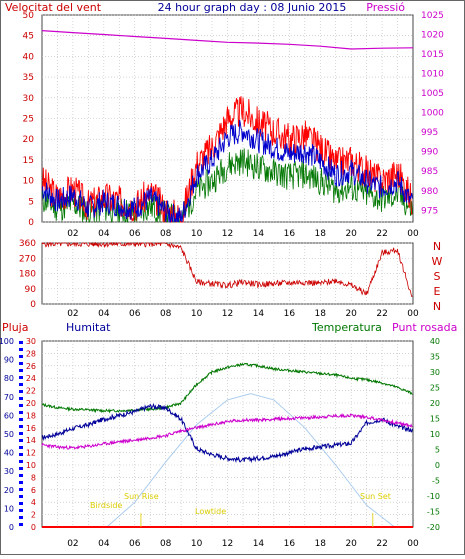  What do you see at coordinates (29, 99) in the screenshot?
I see `wind-speed-tick: 30` at bounding box center [29, 99].